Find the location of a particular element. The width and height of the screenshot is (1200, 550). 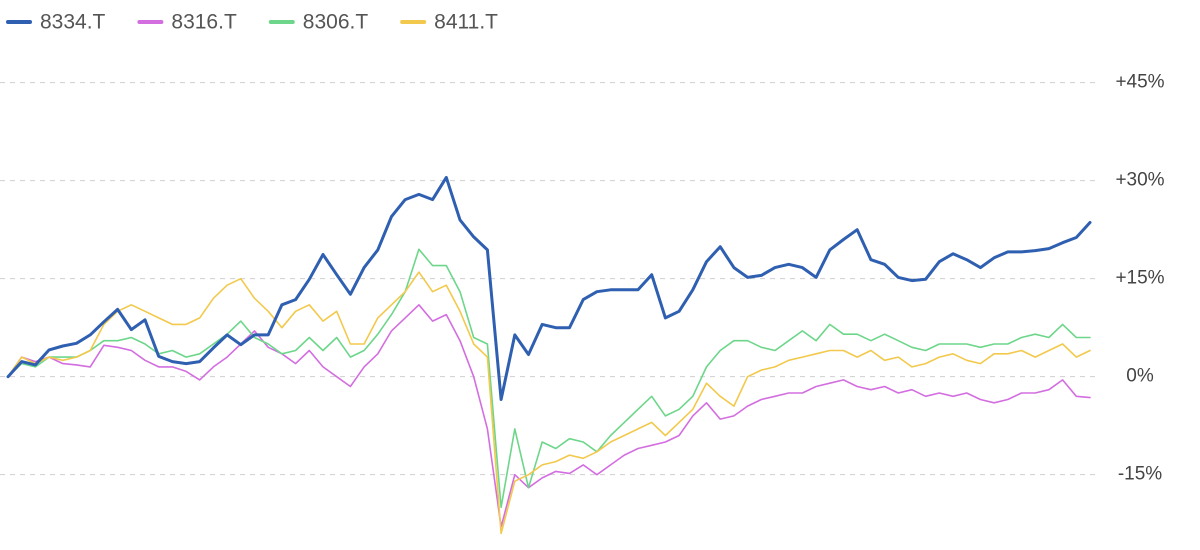

legend-item: 8411.T is located at coordinates (449, 22).